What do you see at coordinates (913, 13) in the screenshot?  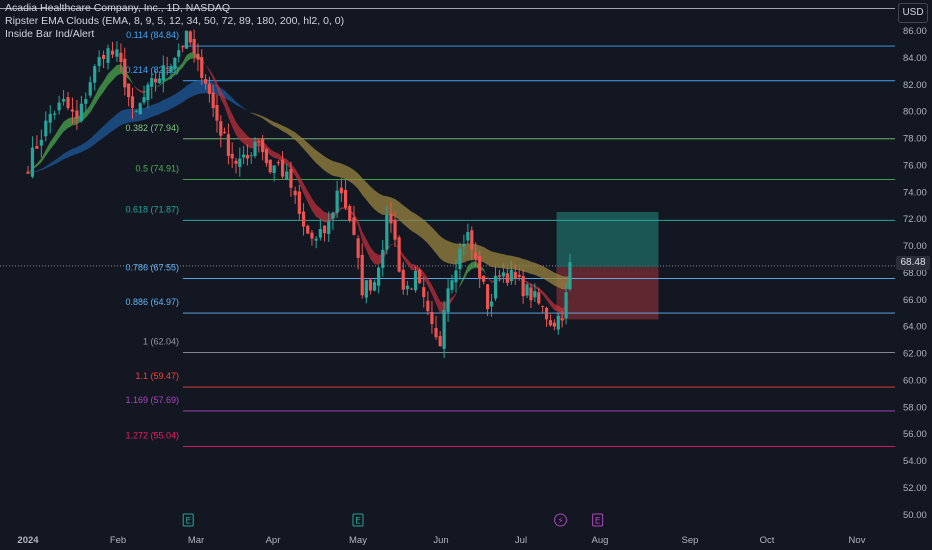 I see `currency-button: USD` at bounding box center [913, 13].